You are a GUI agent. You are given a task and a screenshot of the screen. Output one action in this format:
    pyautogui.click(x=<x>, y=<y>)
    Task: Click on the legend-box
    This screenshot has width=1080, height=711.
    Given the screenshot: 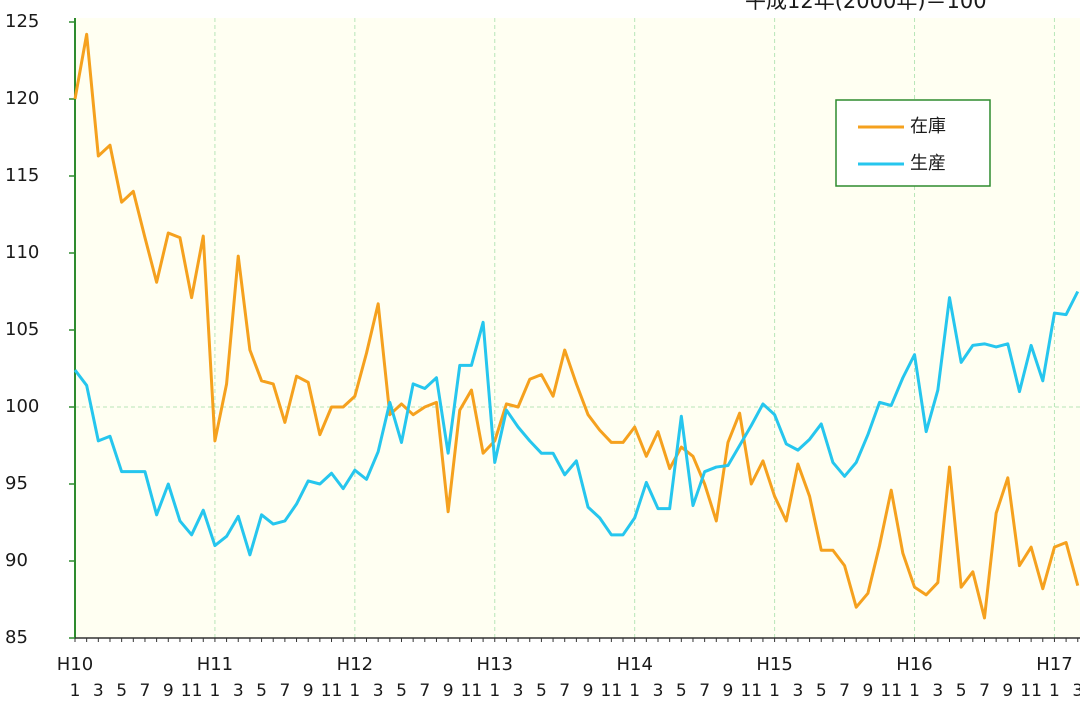 What is the action you would take?
    pyautogui.click(x=913, y=143)
    